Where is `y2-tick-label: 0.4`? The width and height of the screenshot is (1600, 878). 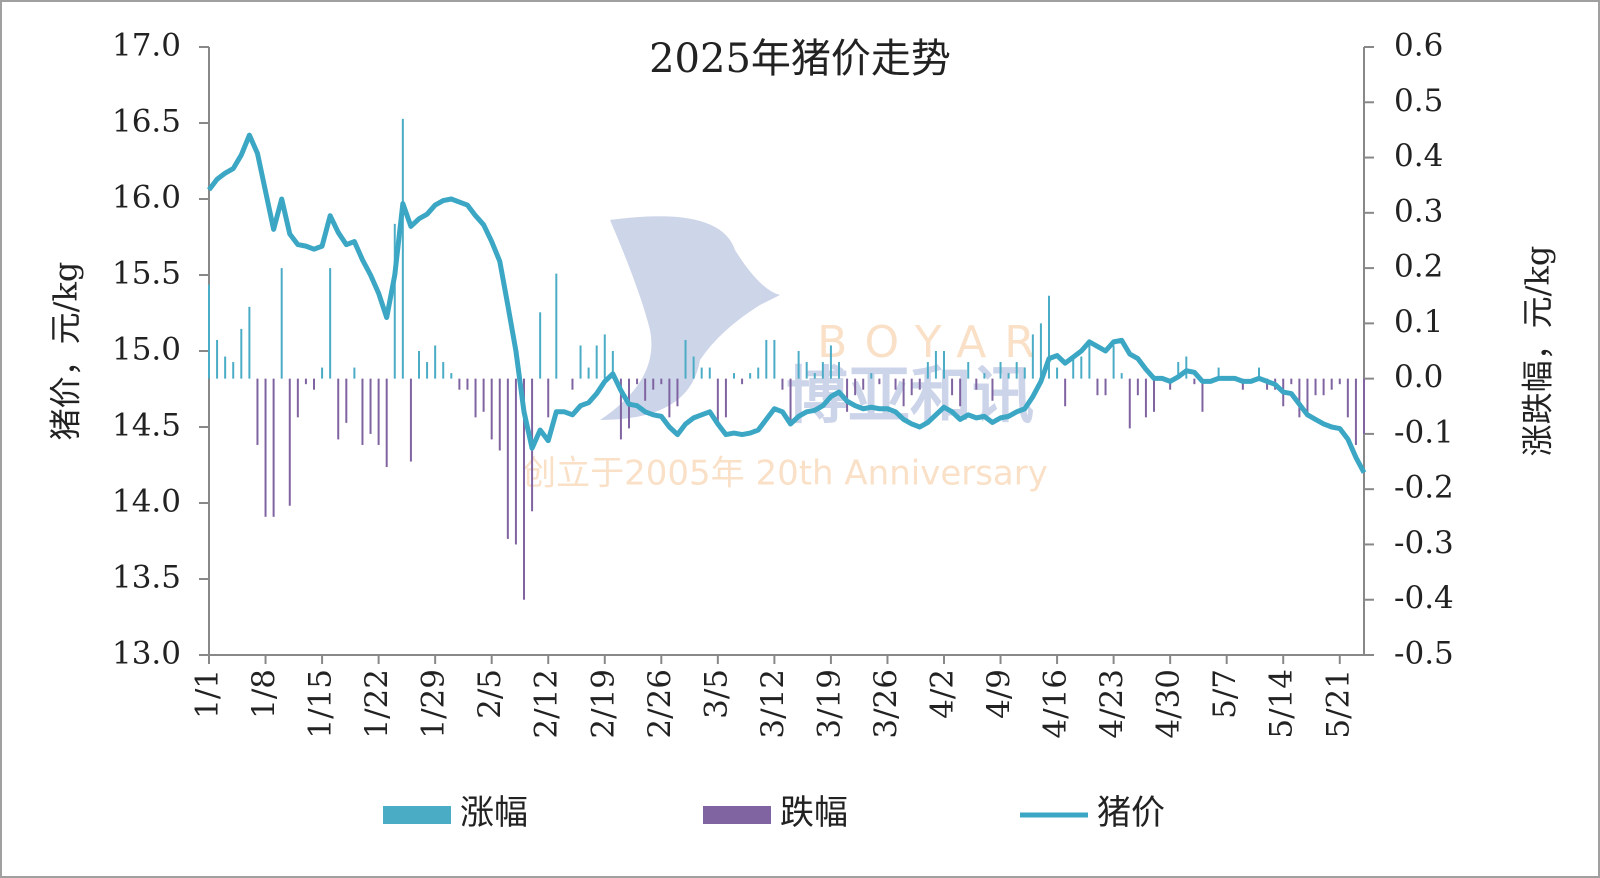 y2-tick-label: 0.4 is located at coordinates (1418, 156).